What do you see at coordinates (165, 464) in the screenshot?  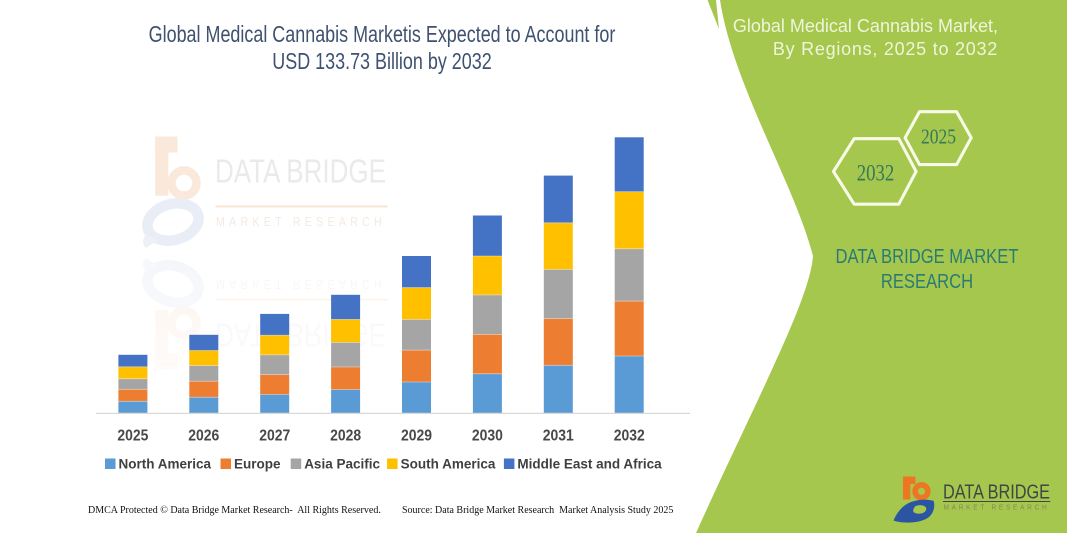 I see `svg-text: North America` at bounding box center [165, 464].